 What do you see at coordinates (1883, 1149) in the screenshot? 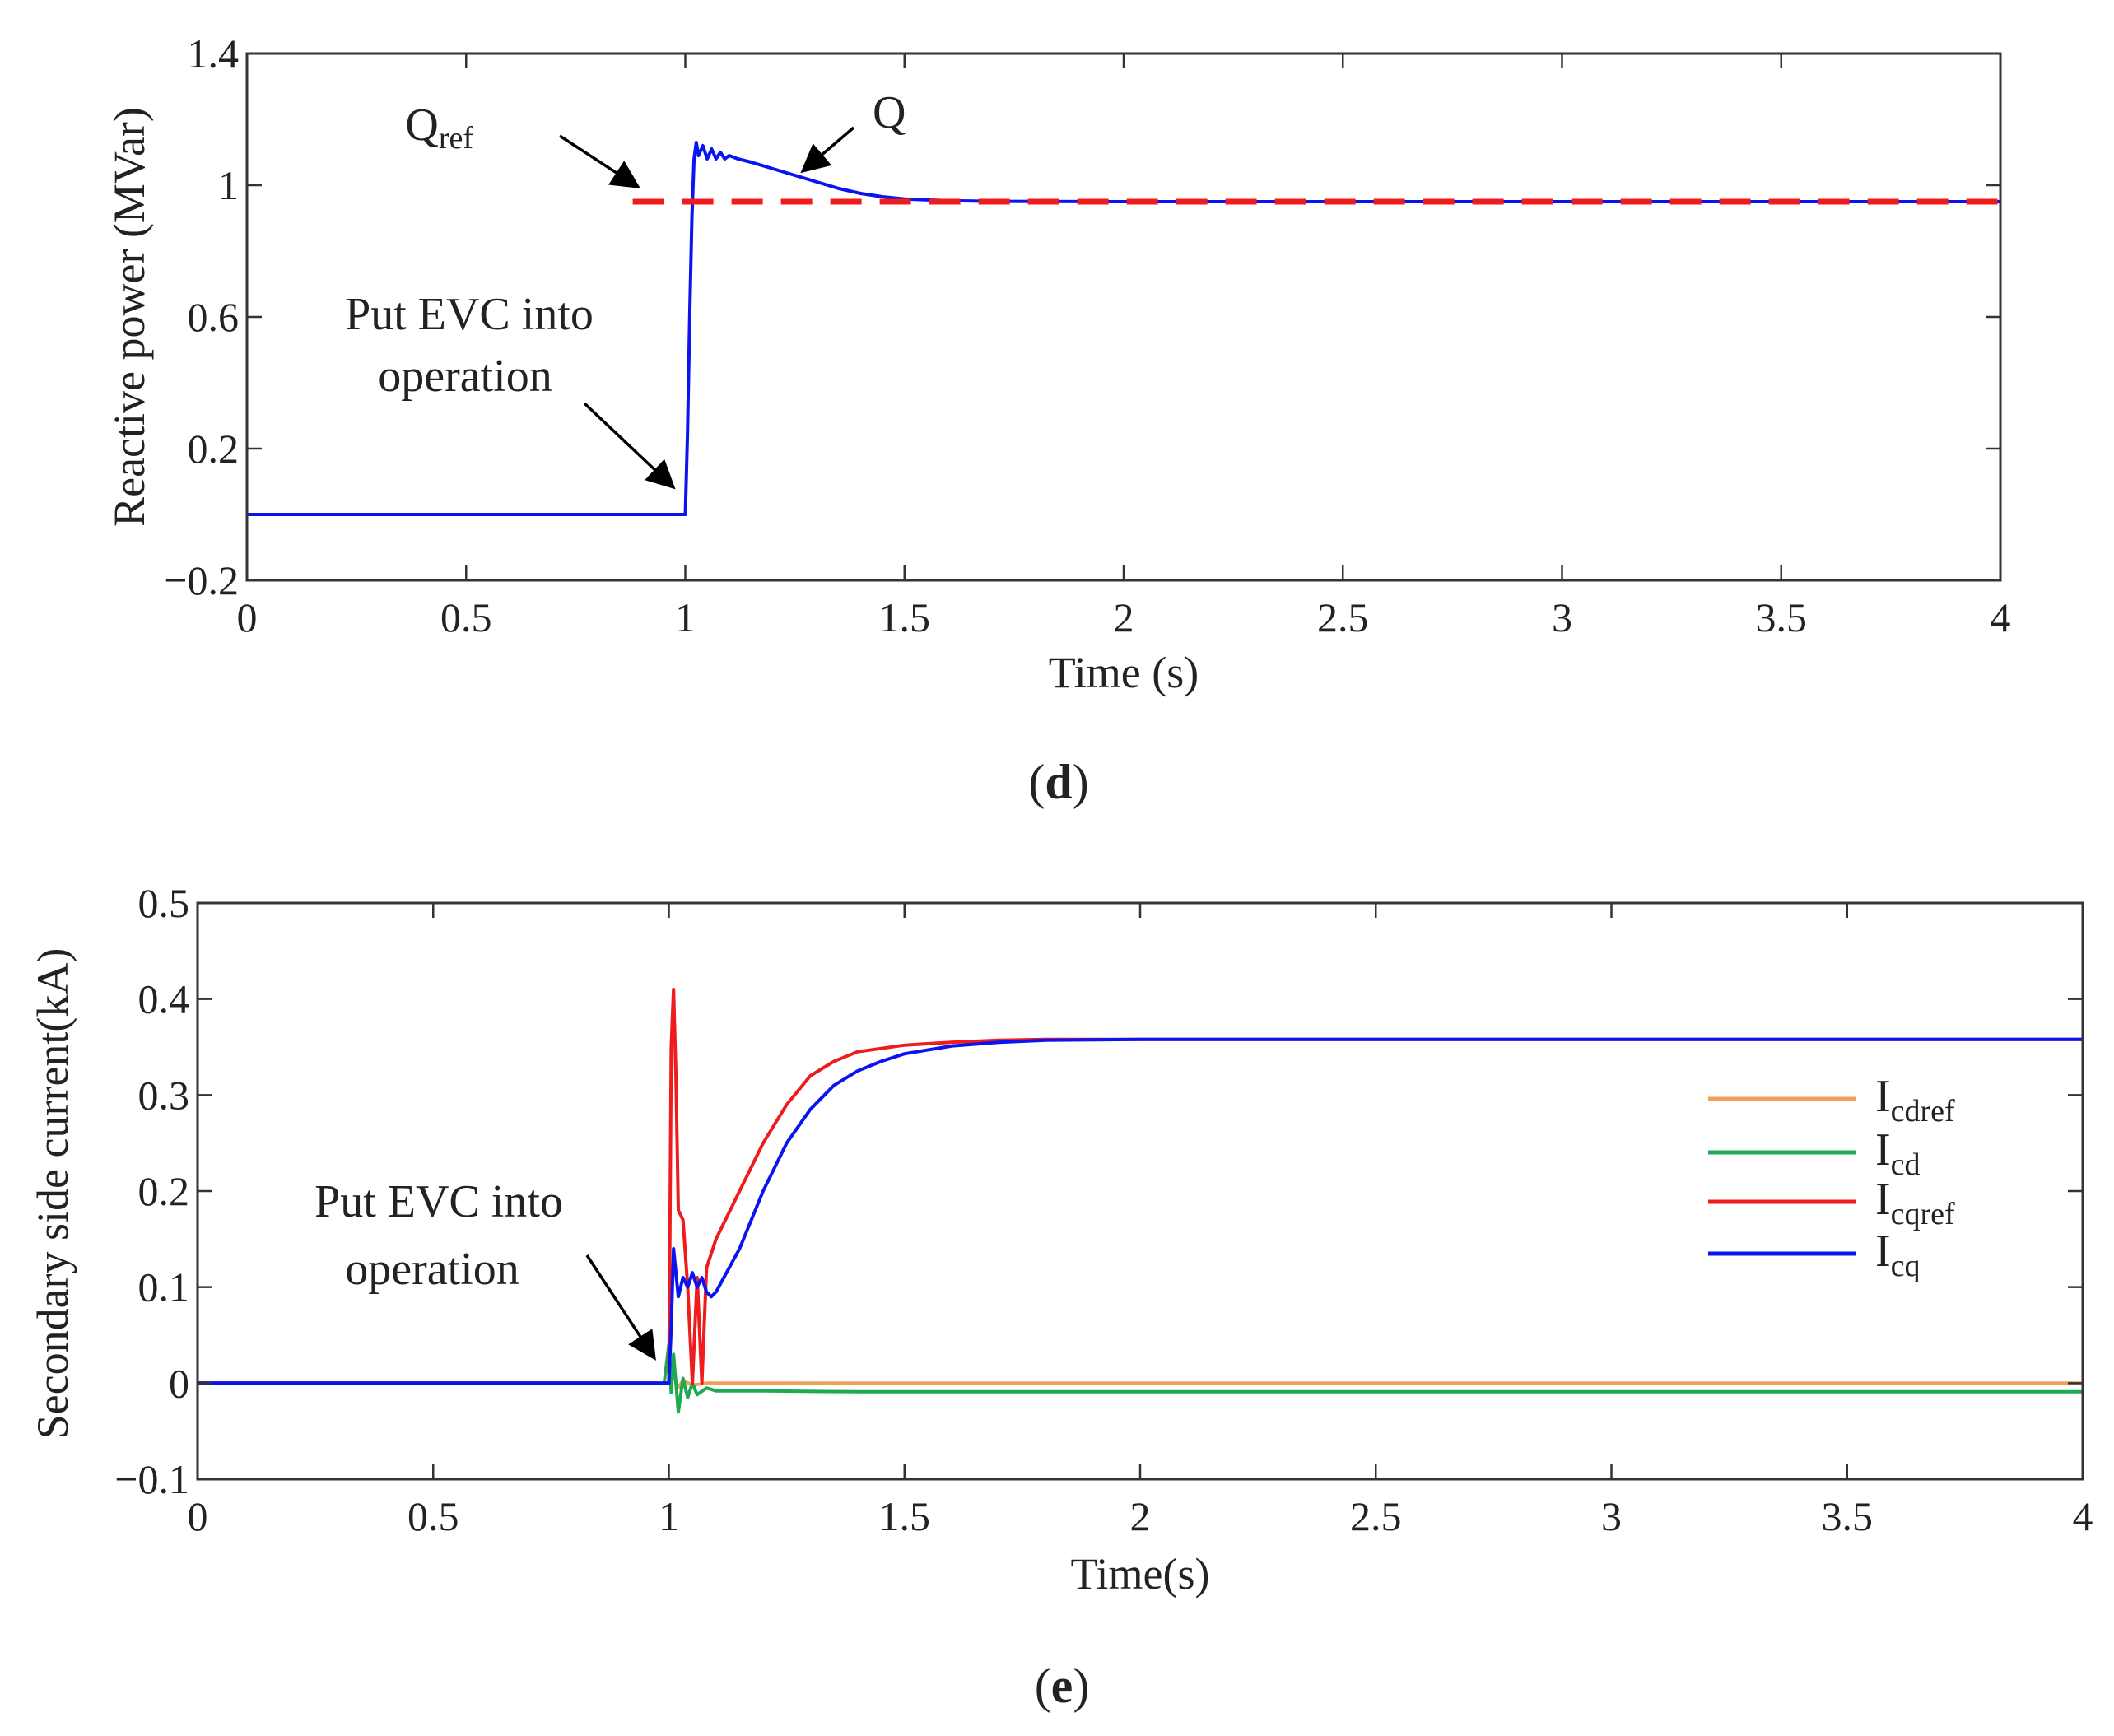
I see `legend-label-icd-main: I` at bounding box center [1883, 1149].